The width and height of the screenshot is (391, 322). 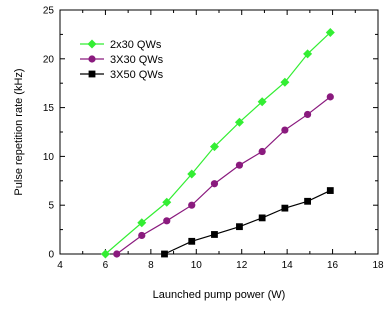 What do you see at coordinates (136, 45) in the screenshot?
I see `legend-label: 2x30 QWs` at bounding box center [136, 45].